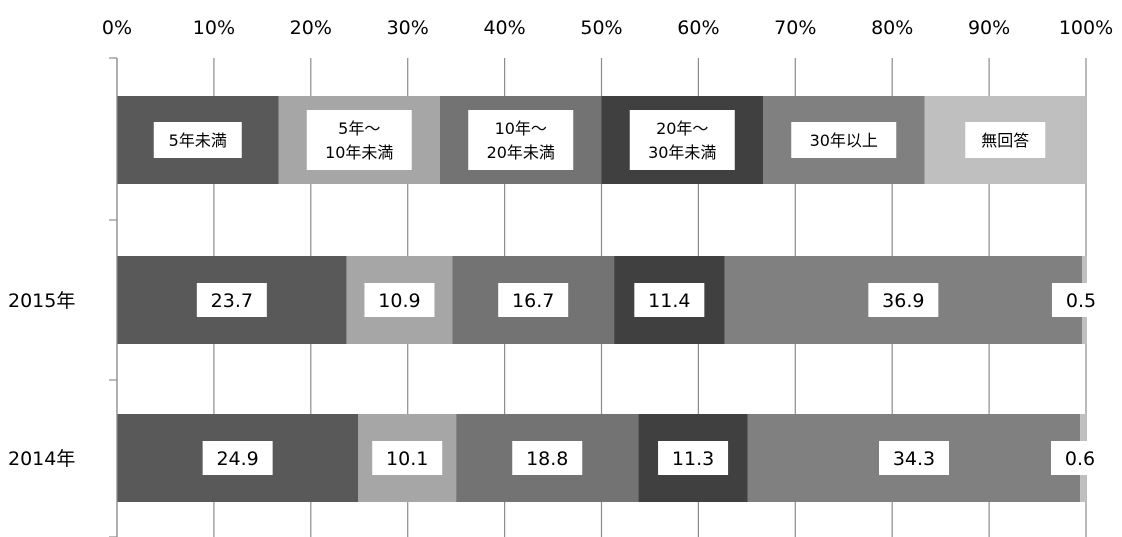 The height and width of the screenshot is (537, 1122). I want to click on data-label: 0.5, so click(1081, 301).